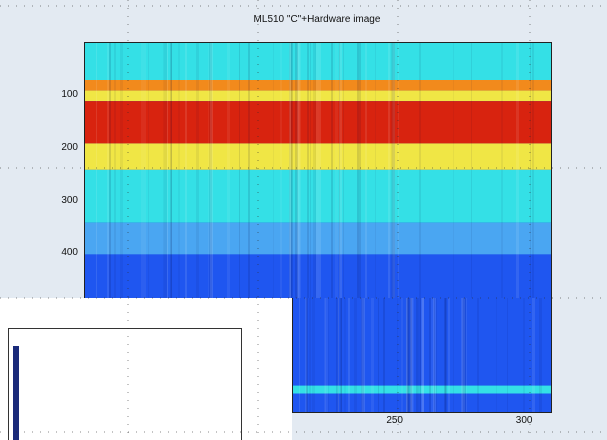  I want to click on small-plot-axes, so click(125, 384).